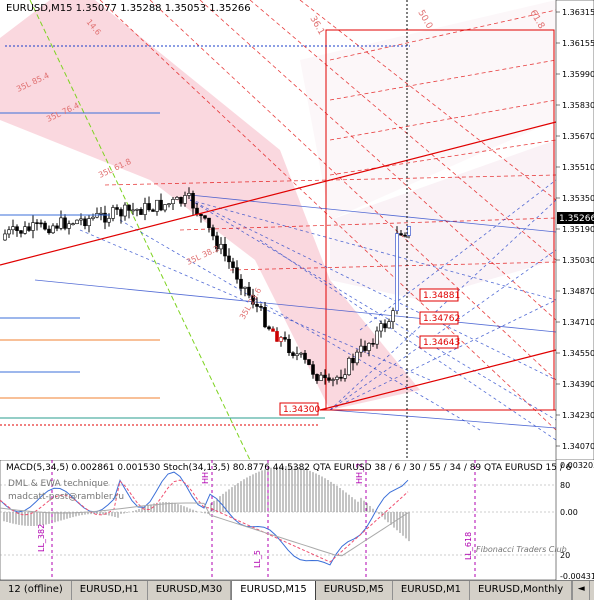 The image size is (594, 600). Describe the element at coordinates (578, 384) in the screenshot. I see `price-tick: 1.34390` at that location.